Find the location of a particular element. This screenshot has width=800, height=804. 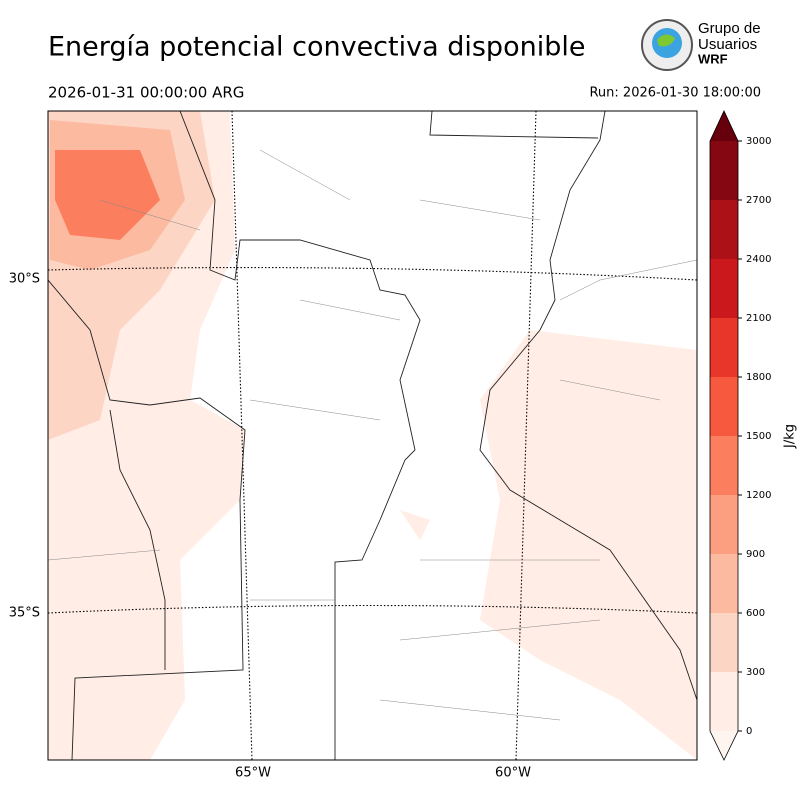

colorbar-tick-label: 2700 is located at coordinates (758, 200).